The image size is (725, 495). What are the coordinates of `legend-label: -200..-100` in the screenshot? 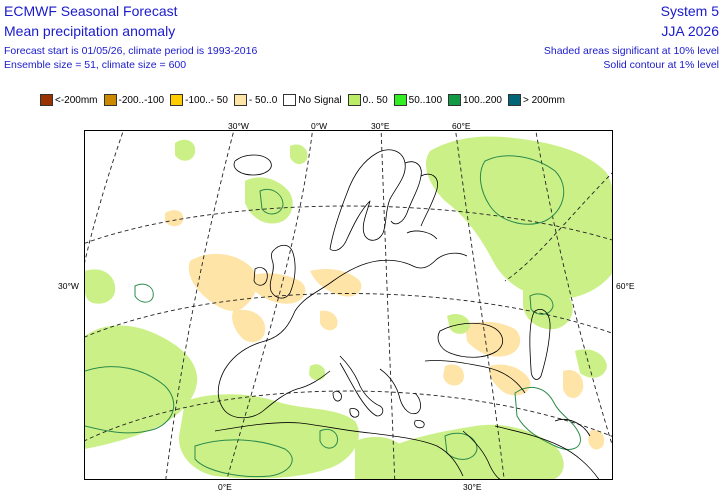 It's located at (141, 100).